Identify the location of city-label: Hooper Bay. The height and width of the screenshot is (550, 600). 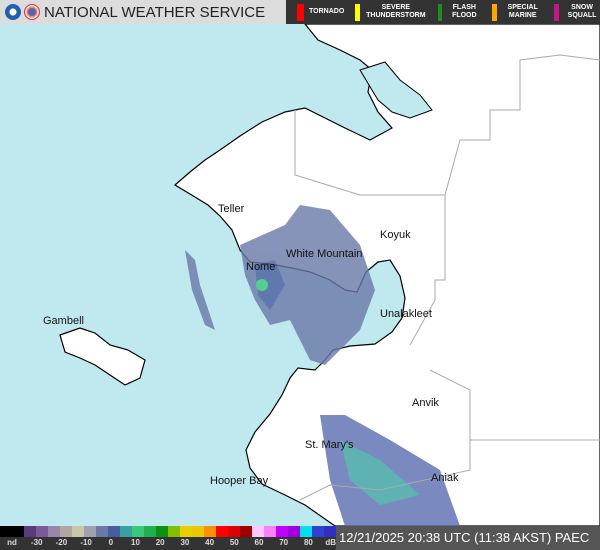
(239, 481).